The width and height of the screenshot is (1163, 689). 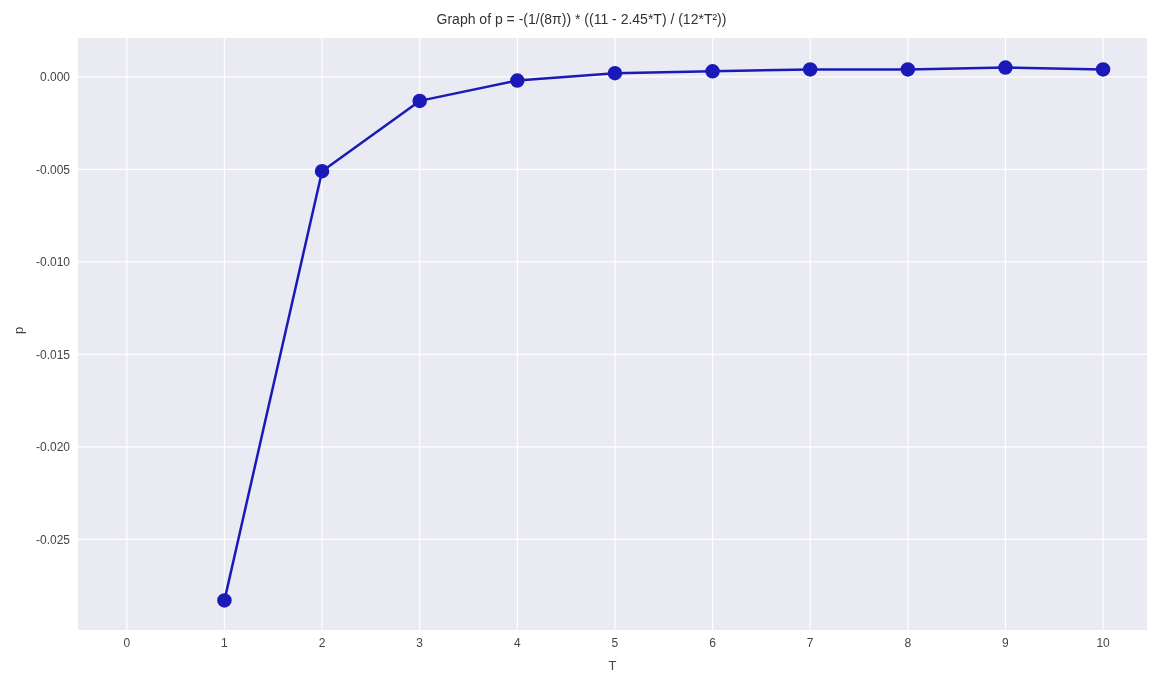 I want to click on y-axis-title: p, so click(x=18, y=330).